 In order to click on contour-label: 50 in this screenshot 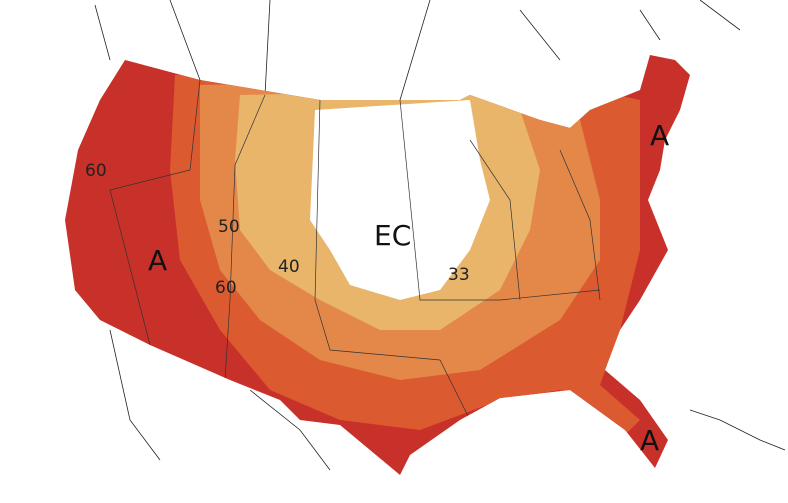, I will do `click(229, 227)`.